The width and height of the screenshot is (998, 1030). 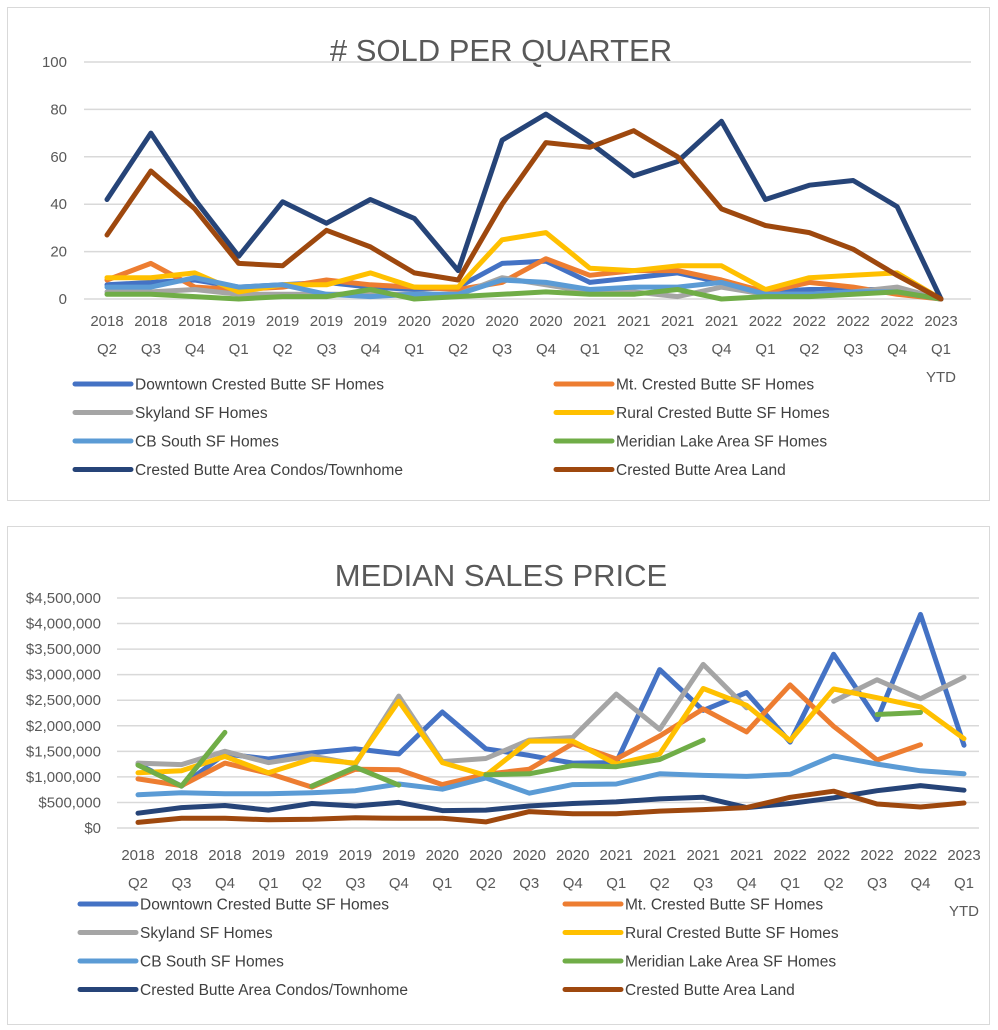 I want to click on y-tick-label: 60, so click(x=58, y=157).